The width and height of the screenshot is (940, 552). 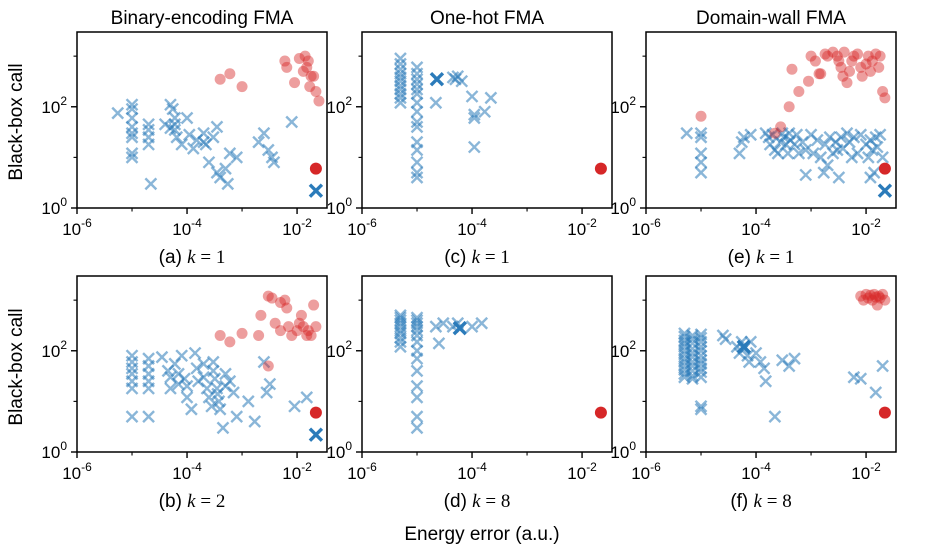 What do you see at coordinates (477, 257) in the screenshot?
I see `caption-c: (c) k = 1` at bounding box center [477, 257].